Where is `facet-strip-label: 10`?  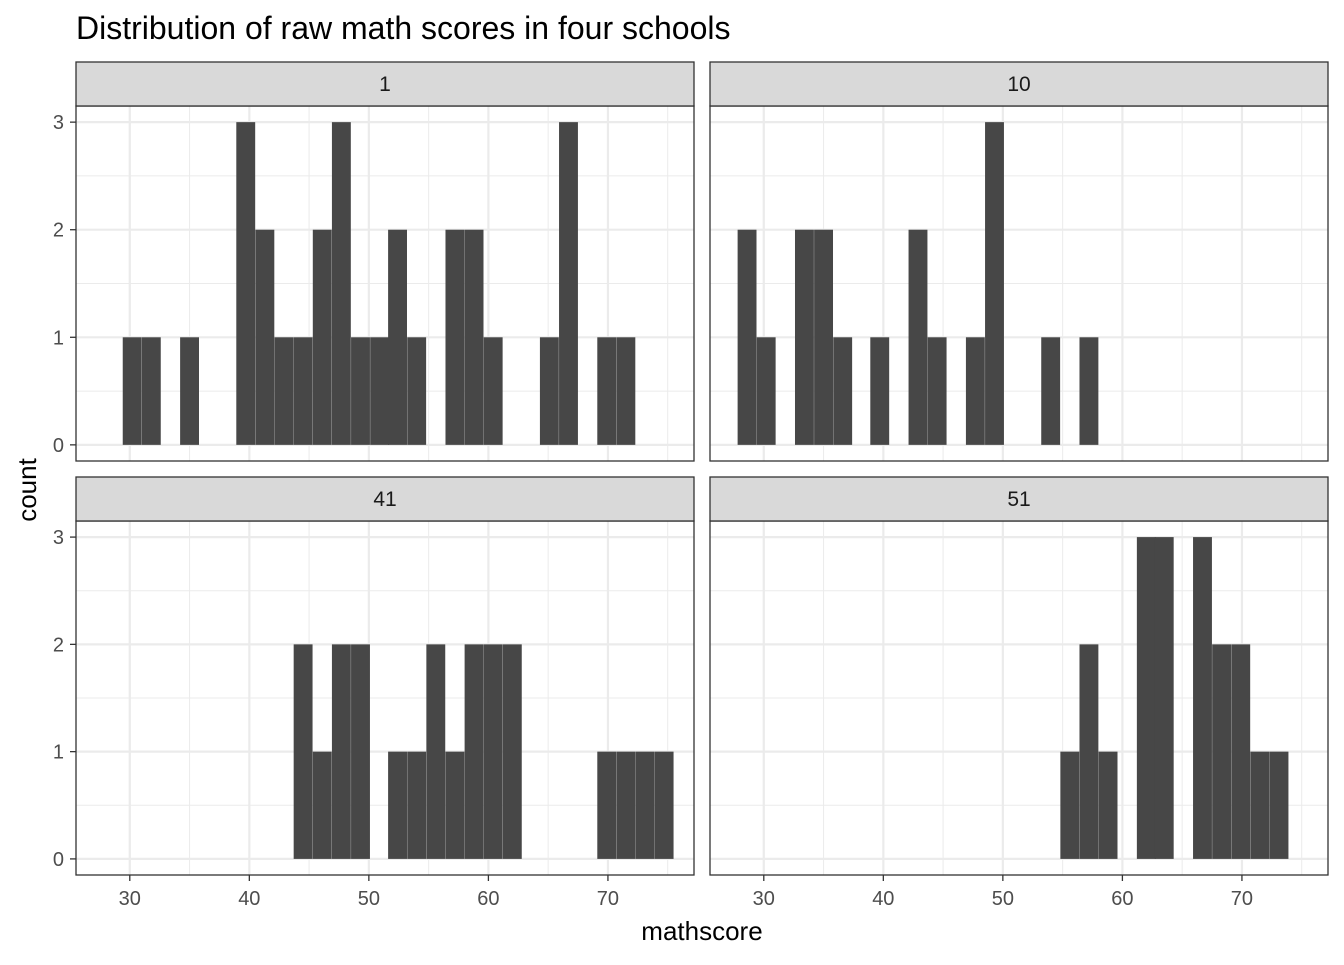
facet-strip-label: 10 is located at coordinates (1018, 84).